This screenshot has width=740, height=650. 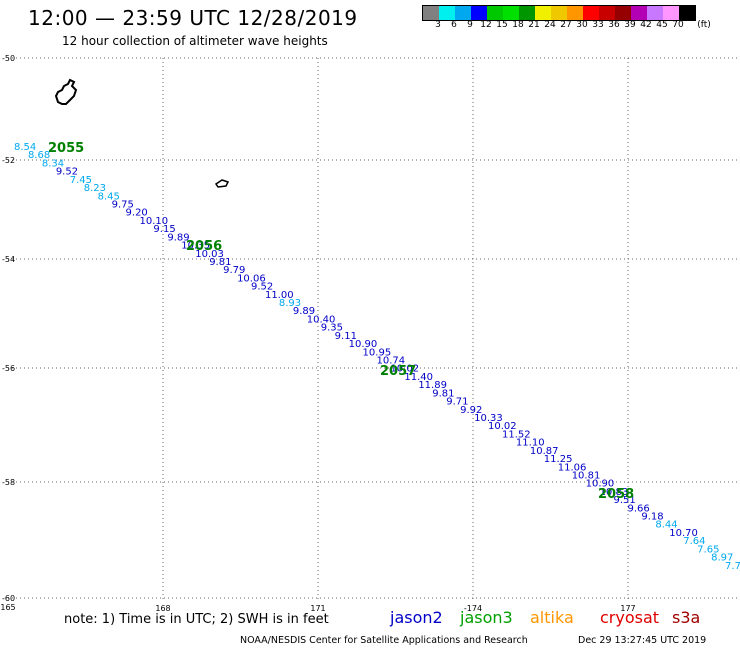 What do you see at coordinates (438, 25) in the screenshot?
I see `legend-tick-label: 3` at bounding box center [438, 25].